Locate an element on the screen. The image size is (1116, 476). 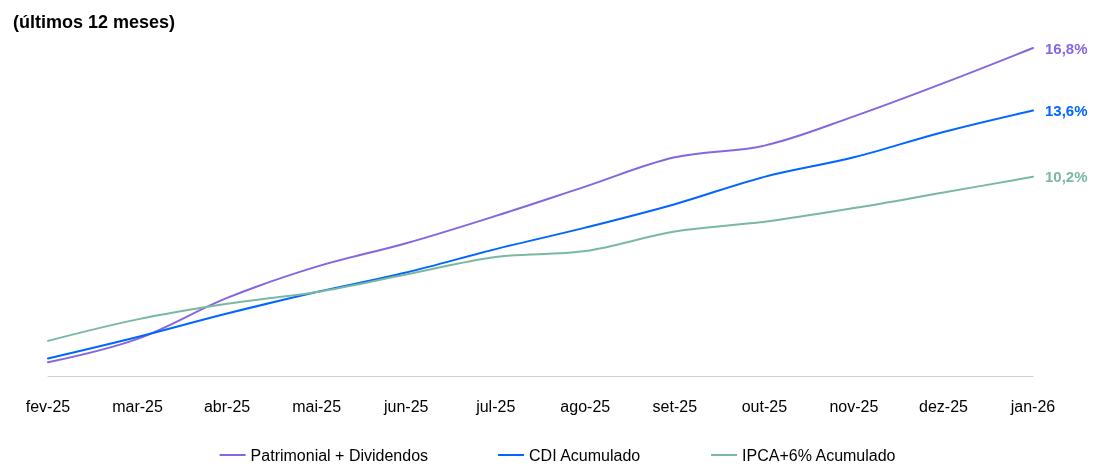
legend-label: IPCA+6% Acumulado is located at coordinates (819, 455).